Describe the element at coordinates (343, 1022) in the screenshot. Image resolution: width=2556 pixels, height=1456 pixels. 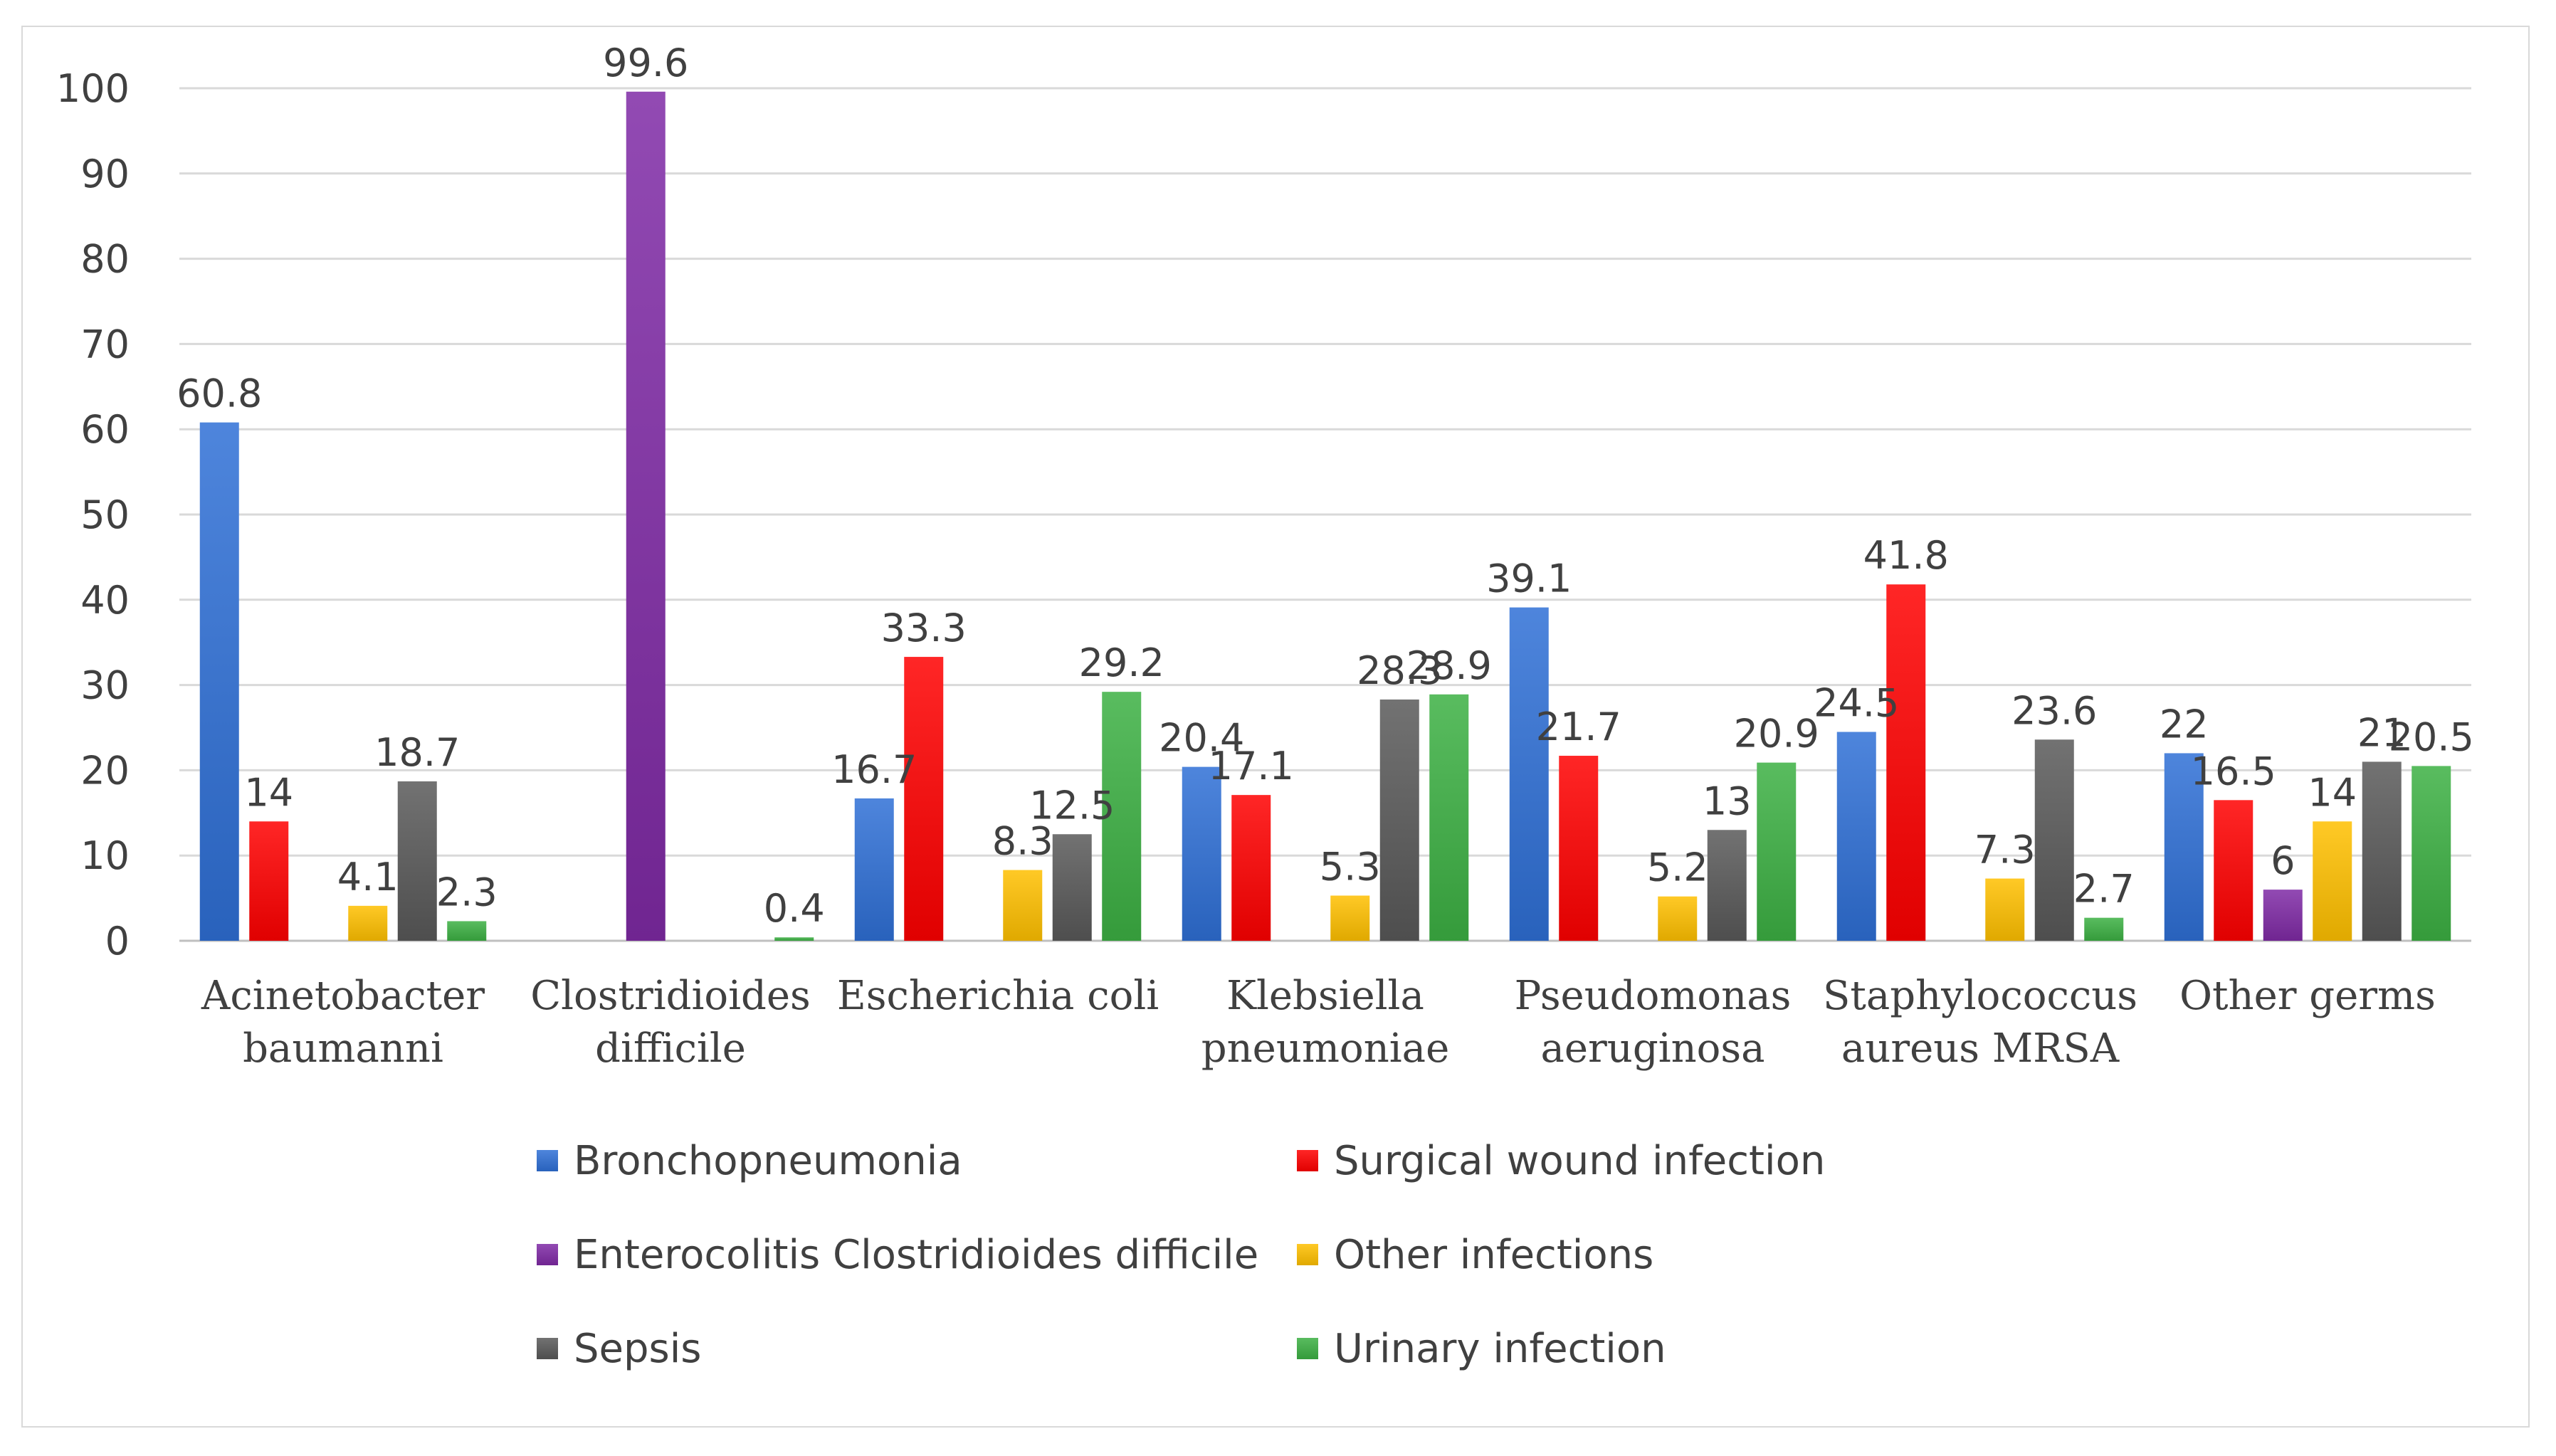
I see `category-label: Acinetobacter baumanni` at that location.